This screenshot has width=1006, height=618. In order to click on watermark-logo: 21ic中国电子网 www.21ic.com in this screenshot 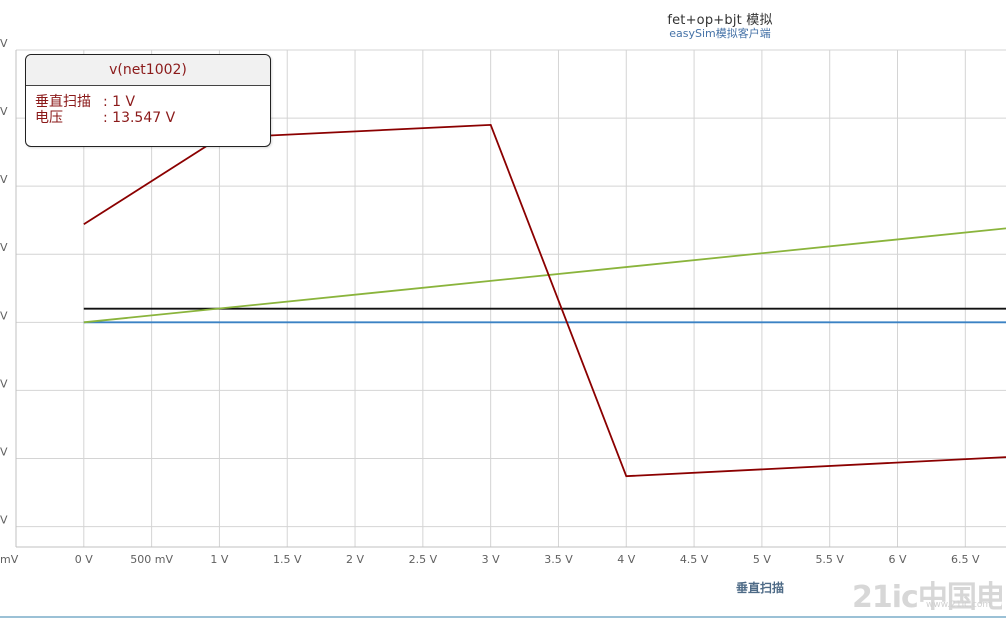, I will do `click(927, 592)`.